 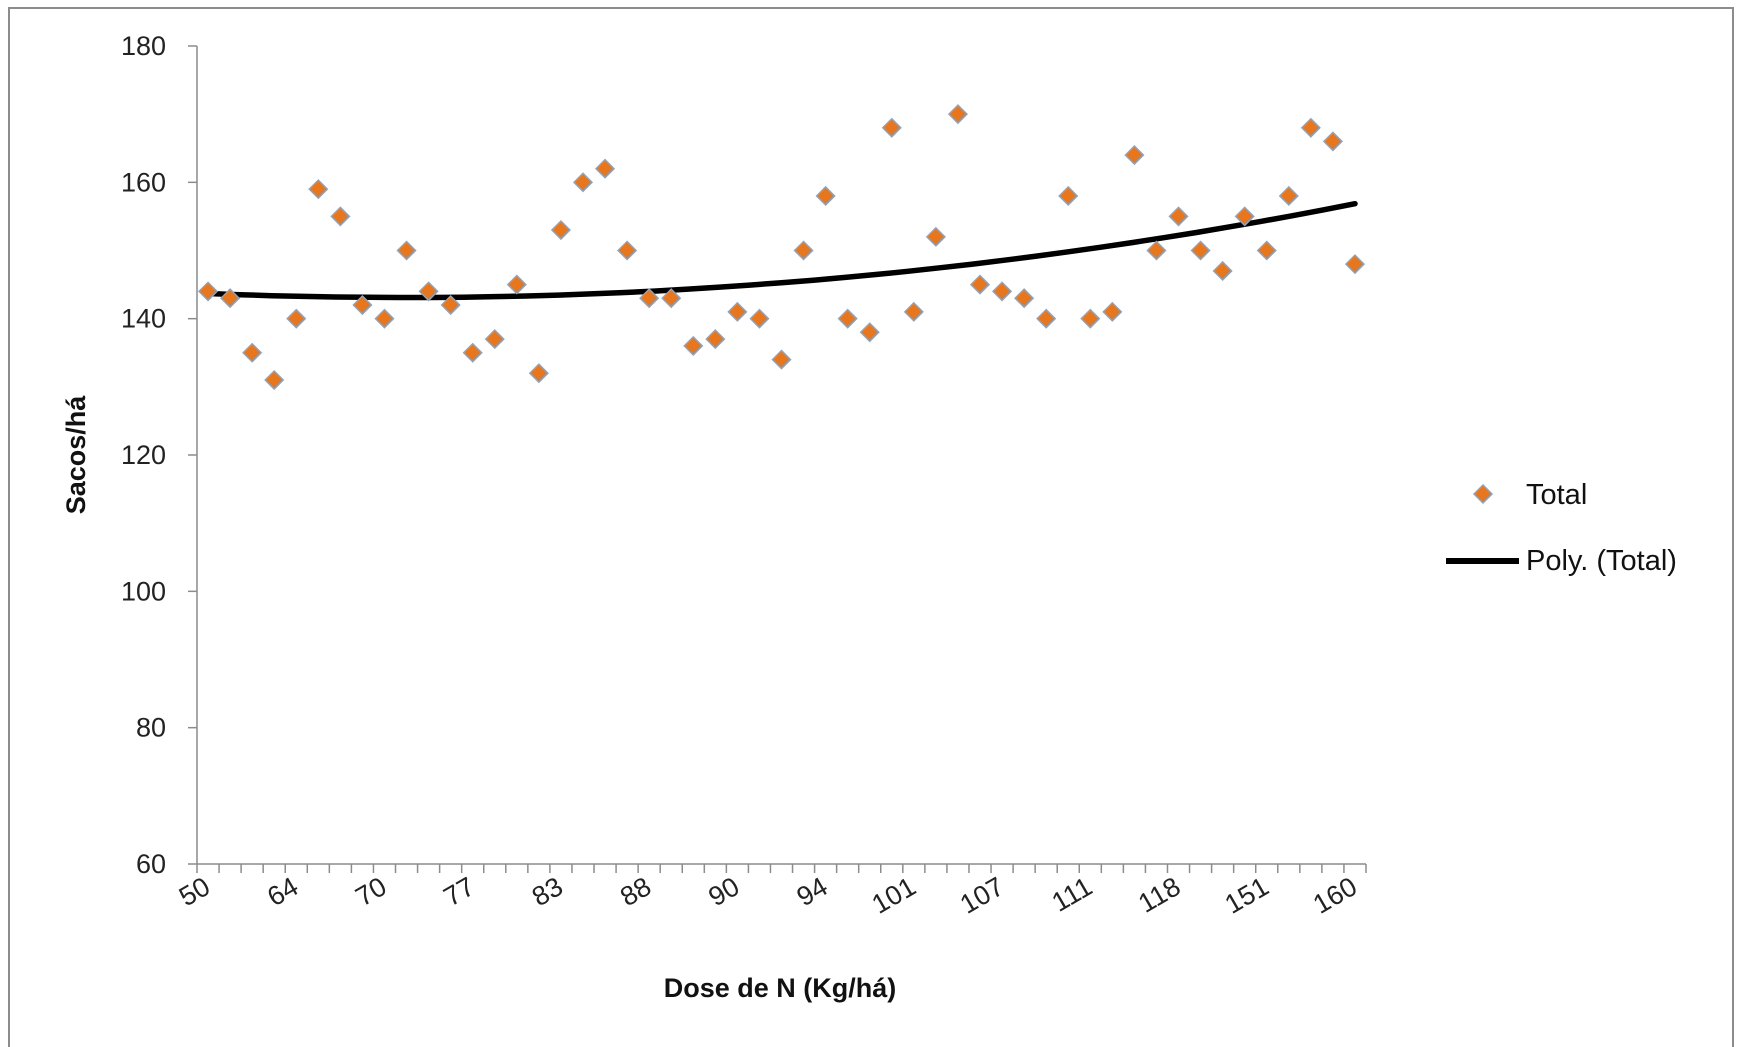 I want to click on legend-item-poly-total: Poly. (Total), so click(x=1561, y=561).